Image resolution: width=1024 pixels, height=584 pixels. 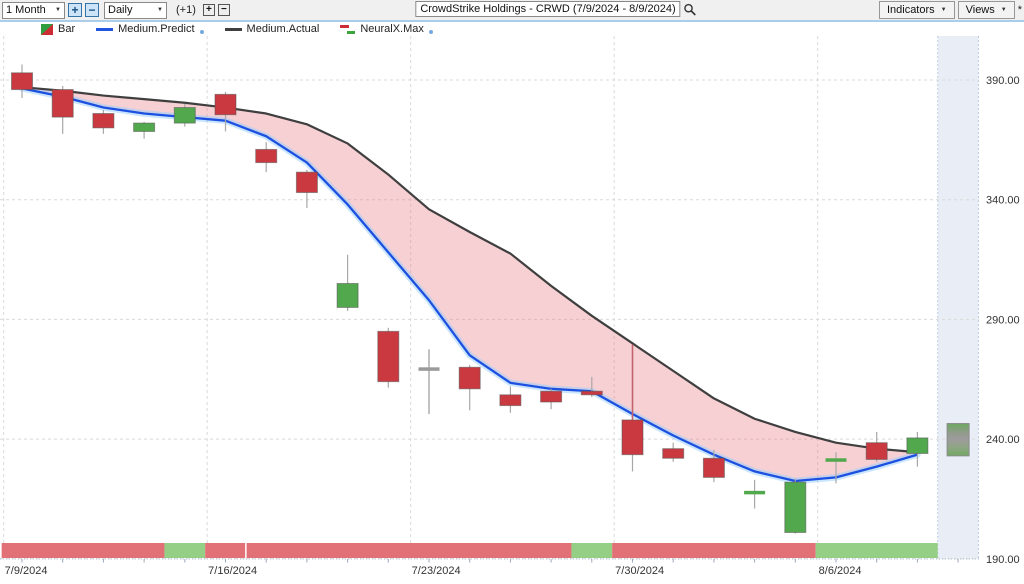 I want to click on interval-select: Daily ▼, so click(x=135, y=10).